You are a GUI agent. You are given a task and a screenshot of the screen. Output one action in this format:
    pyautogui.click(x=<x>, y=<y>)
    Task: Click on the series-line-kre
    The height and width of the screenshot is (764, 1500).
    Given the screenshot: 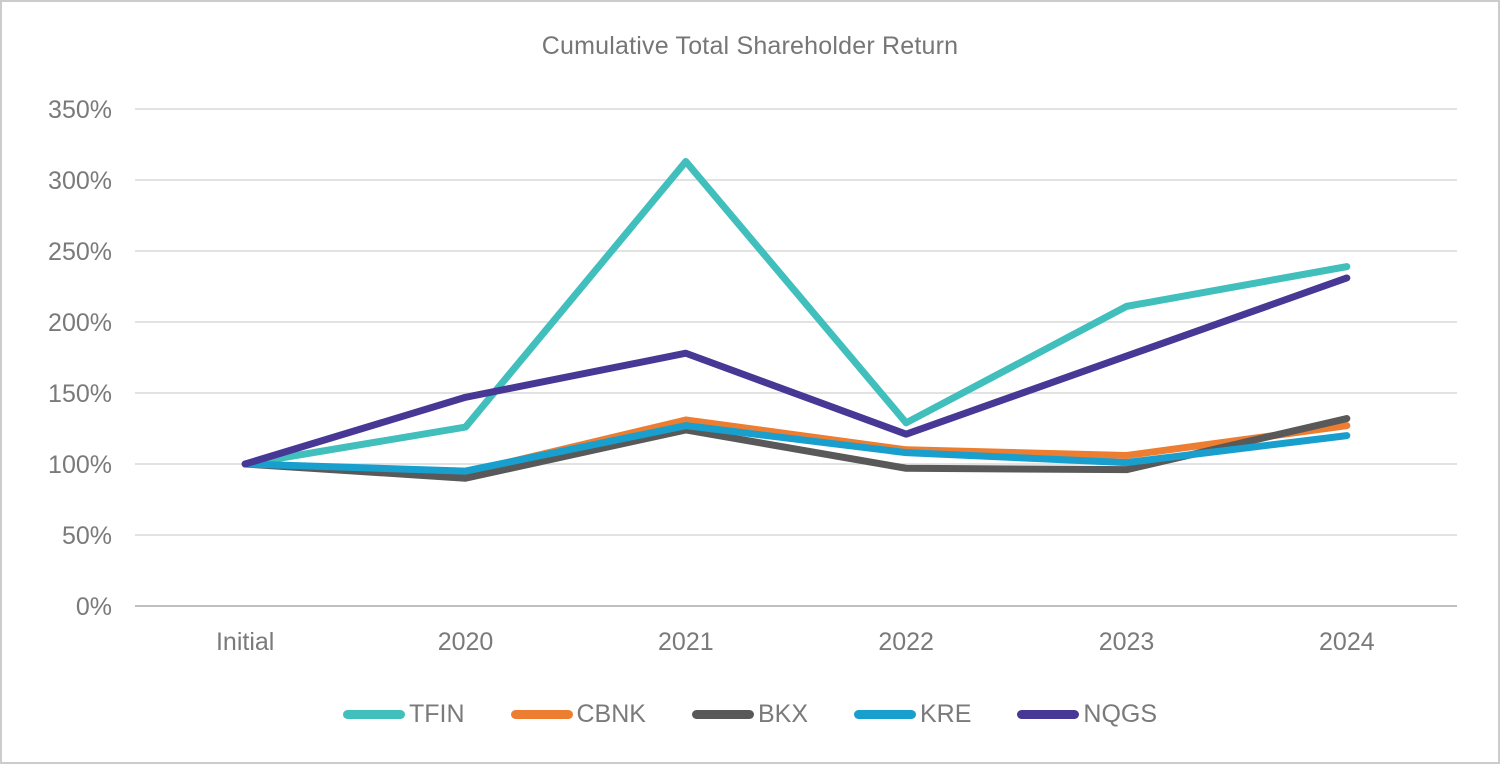 What is the action you would take?
    pyautogui.click(x=796, y=448)
    